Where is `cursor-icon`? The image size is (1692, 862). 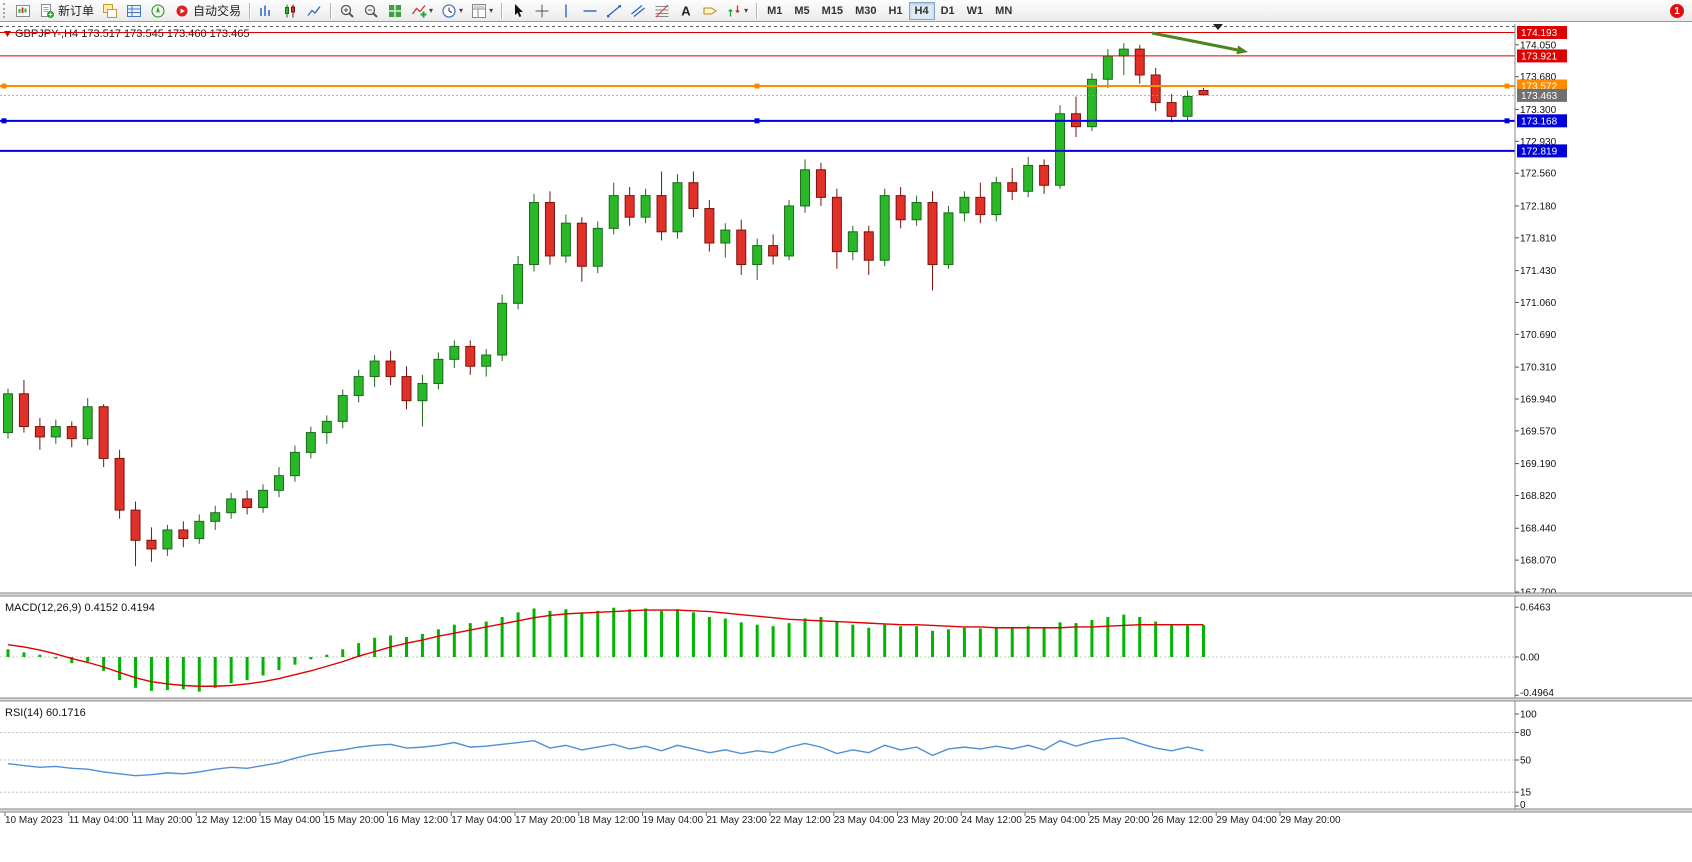
cursor-icon is located at coordinates (518, 11).